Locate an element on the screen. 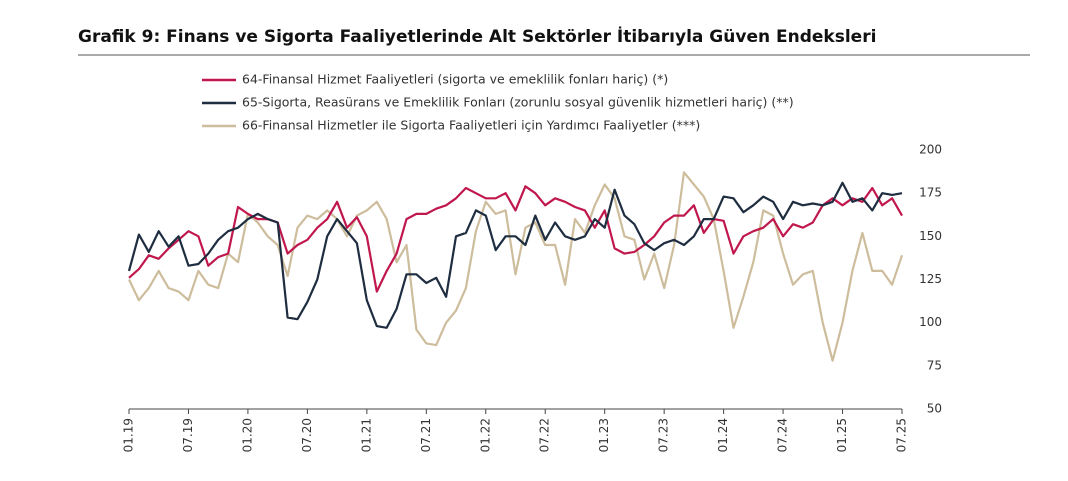 The width and height of the screenshot is (1068, 481). x-tick-label: 07.19 is located at coordinates (188, 435).